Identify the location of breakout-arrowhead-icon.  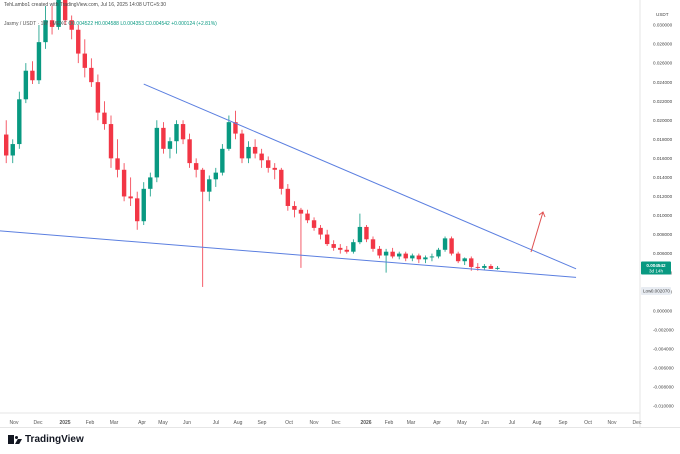
(542, 214).